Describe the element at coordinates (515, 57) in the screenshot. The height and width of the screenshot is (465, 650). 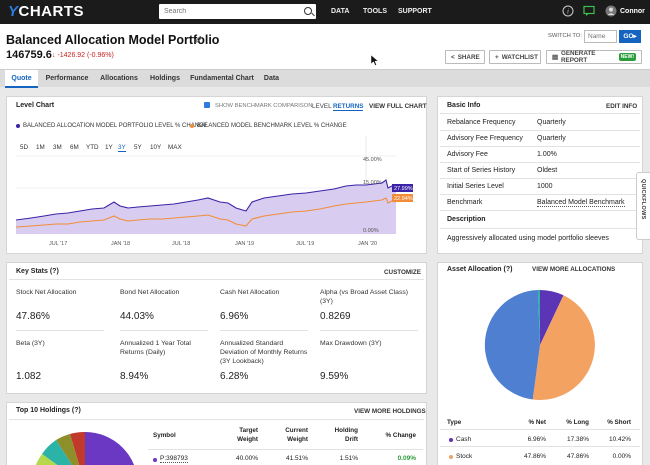
I see `watchlist-button: + WATCHLIST` at that location.